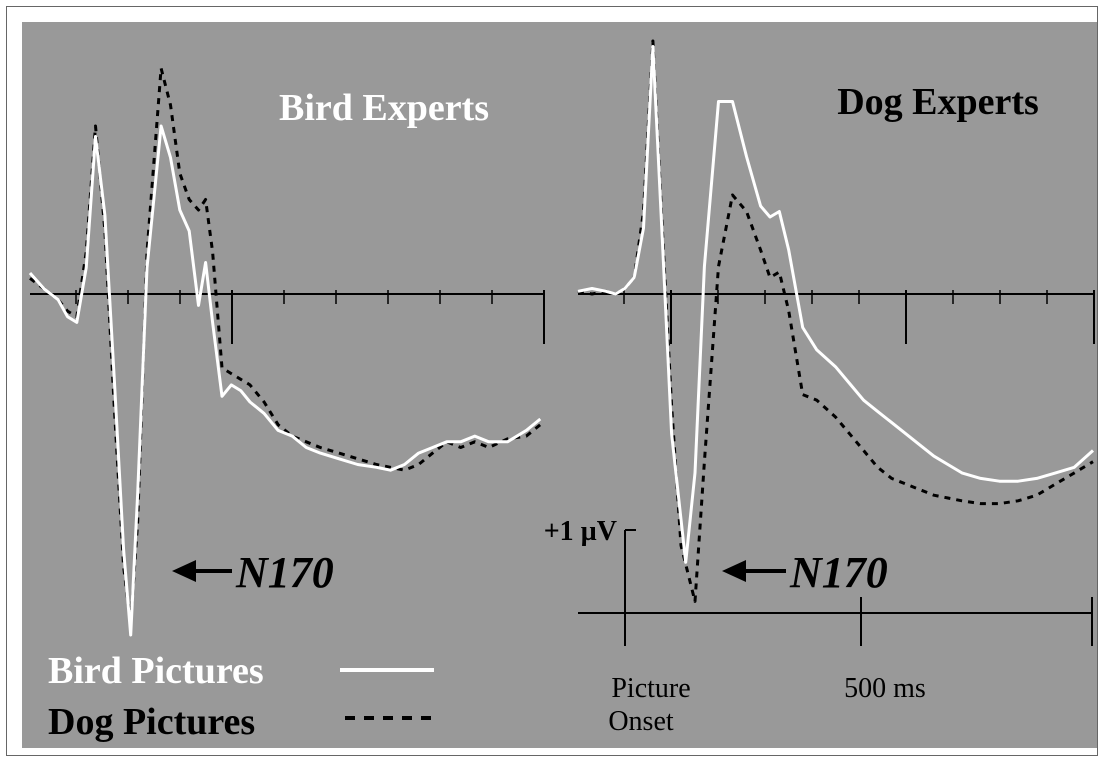 This screenshot has width=1102, height=764. Describe the element at coordinates (241, 696) in the screenshot. I see `legend: Bird Pictures Dog Pictures` at that location.